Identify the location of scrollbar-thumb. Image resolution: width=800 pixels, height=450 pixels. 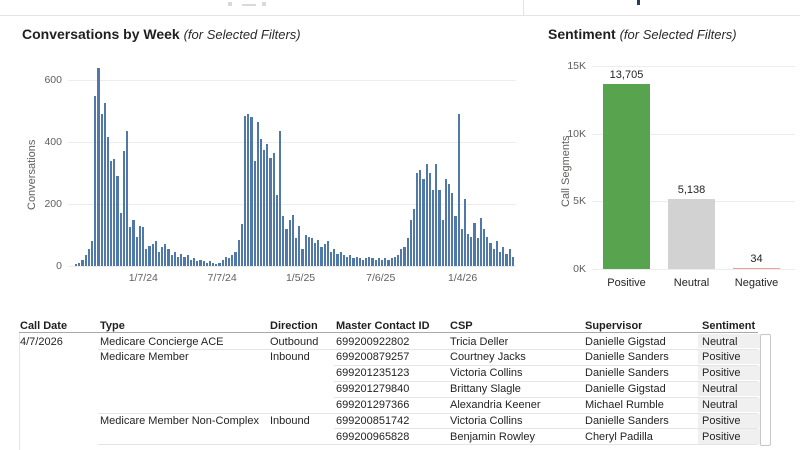
(765, 390).